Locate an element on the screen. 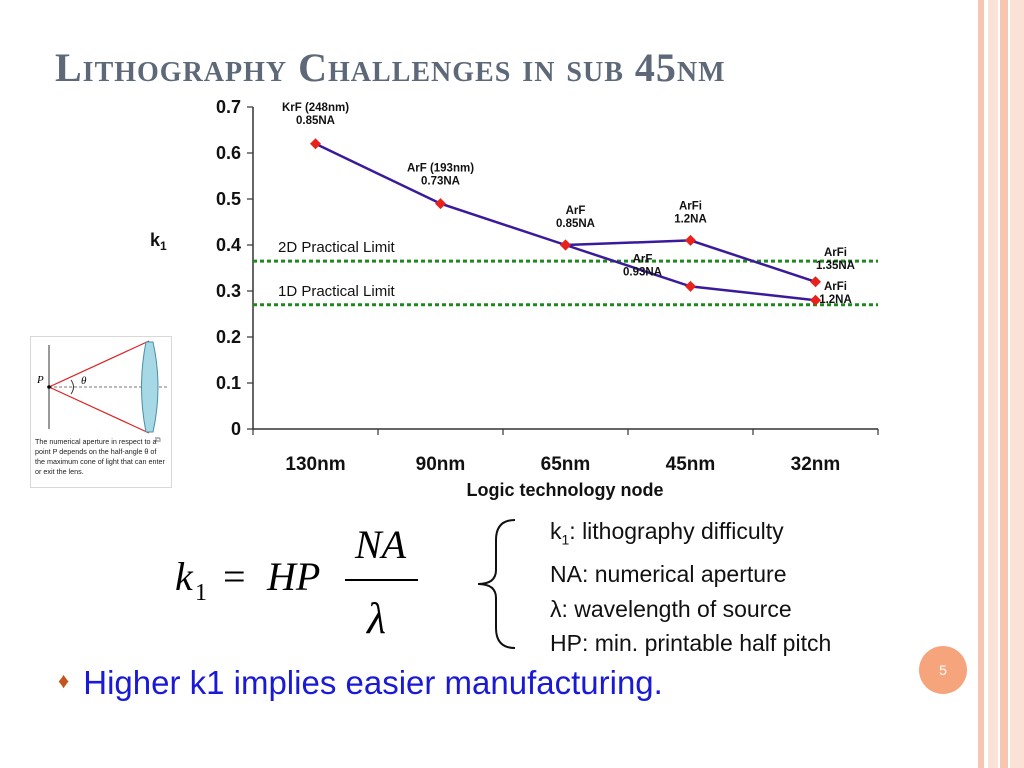  legend-desc: : numerical aperture is located at coordinates (684, 574).